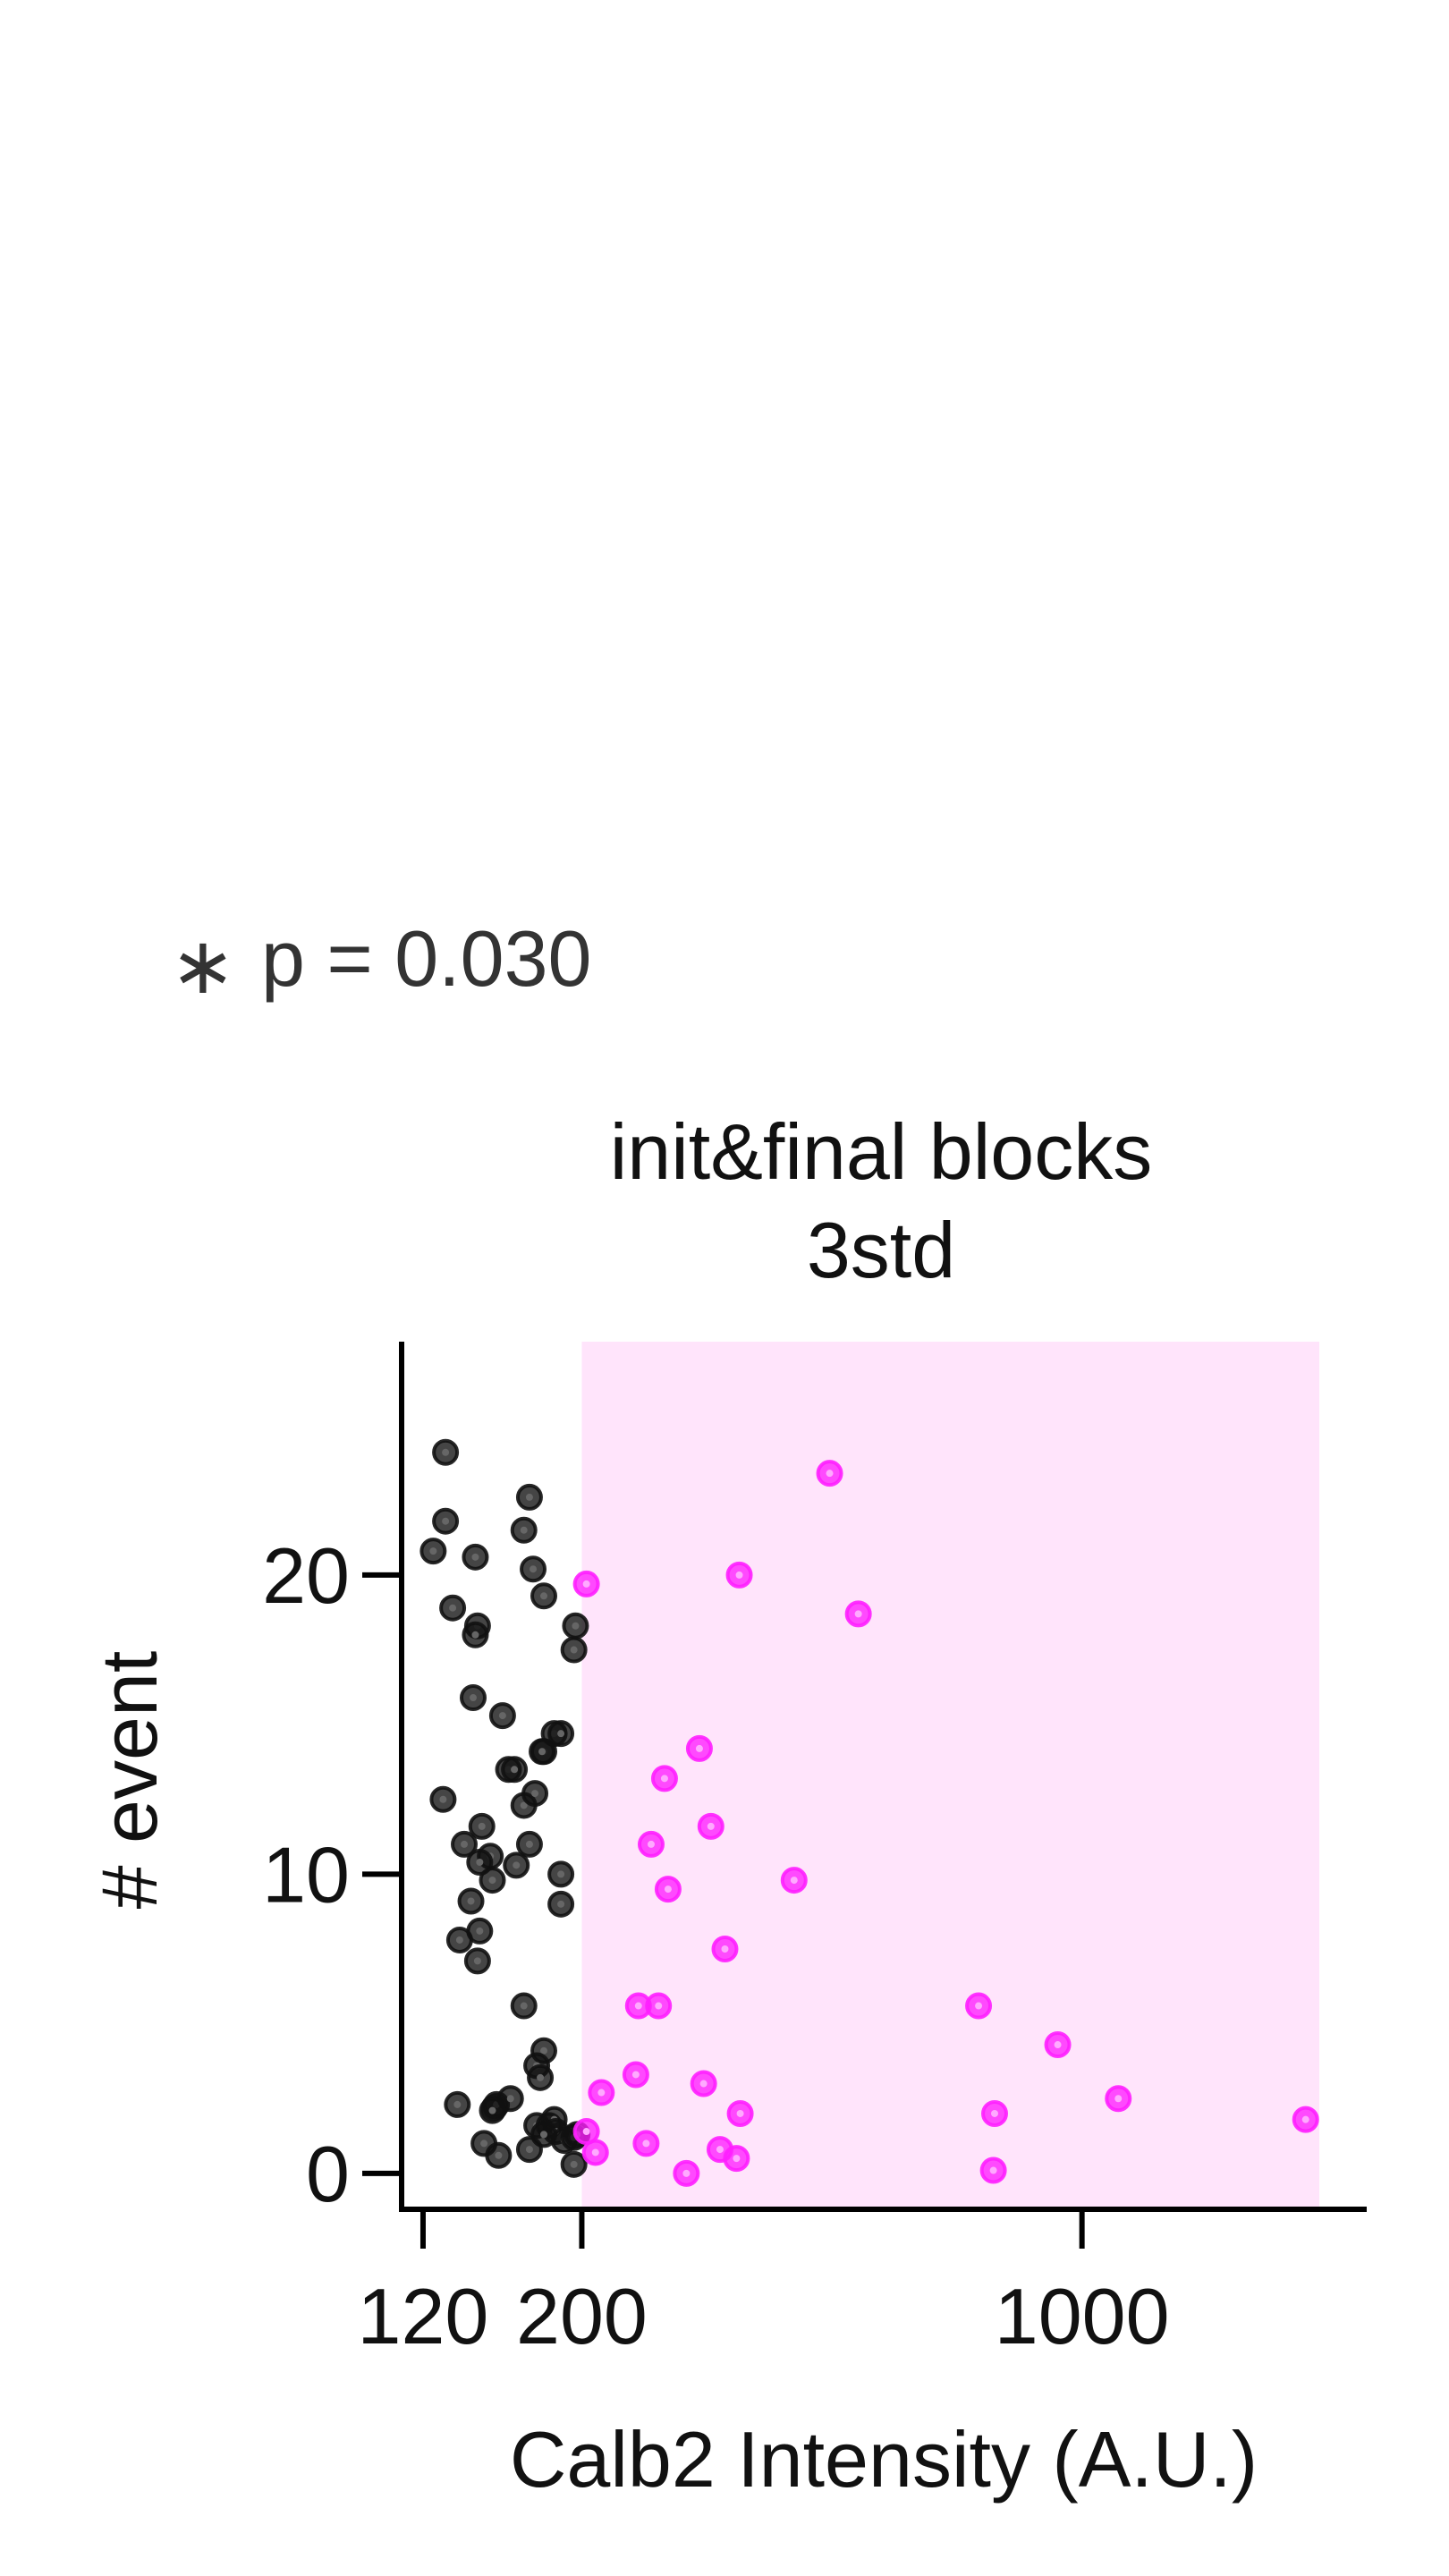 The width and height of the screenshot is (1449, 2576). Describe the element at coordinates (426, 958) in the screenshot. I see `significance-p-value: p = 0.030` at that location.